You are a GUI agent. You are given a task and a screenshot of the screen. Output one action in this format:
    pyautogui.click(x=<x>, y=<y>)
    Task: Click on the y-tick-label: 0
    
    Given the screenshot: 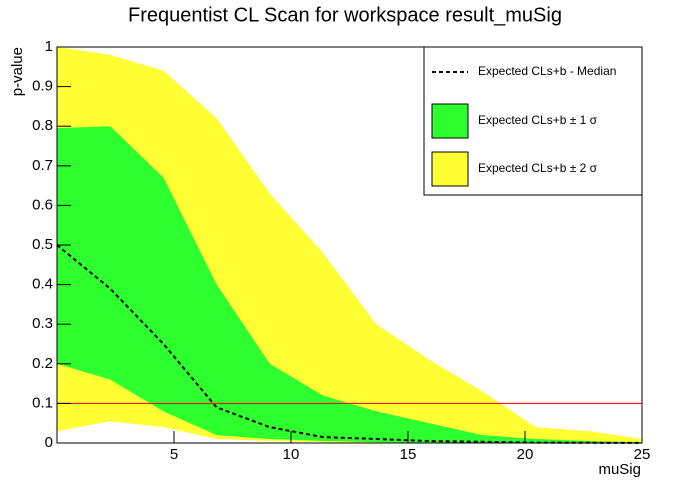 What is the action you would take?
    pyautogui.click(x=49, y=442)
    